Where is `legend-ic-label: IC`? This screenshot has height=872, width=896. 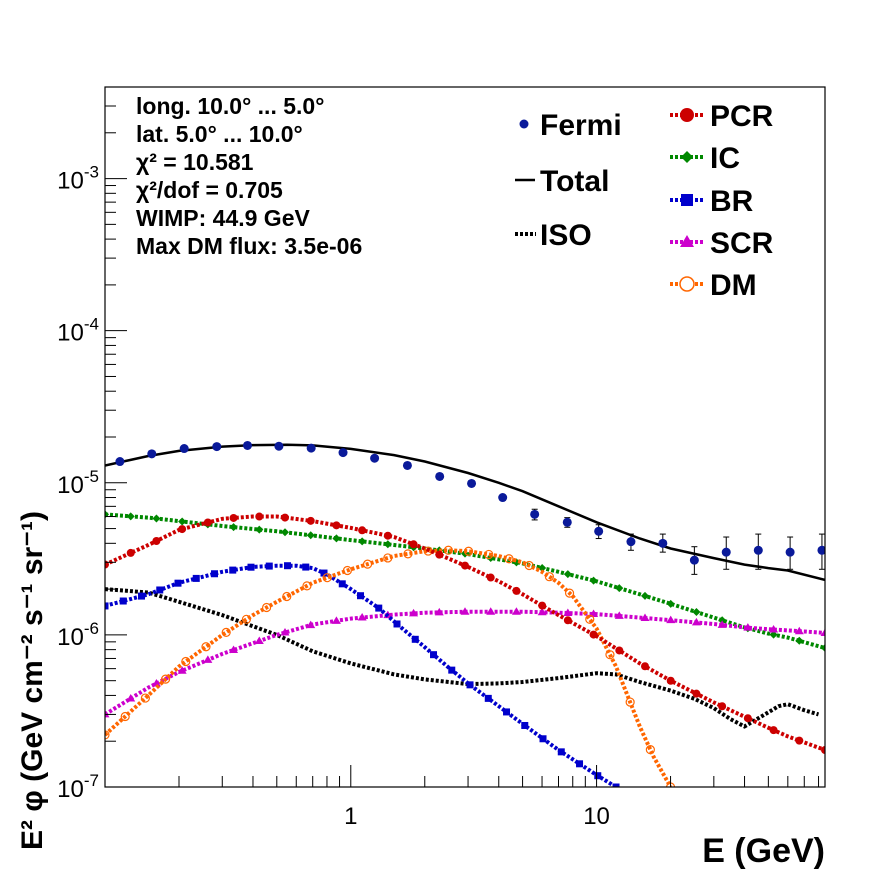 legend-ic-label: IC is located at coordinates (725, 158).